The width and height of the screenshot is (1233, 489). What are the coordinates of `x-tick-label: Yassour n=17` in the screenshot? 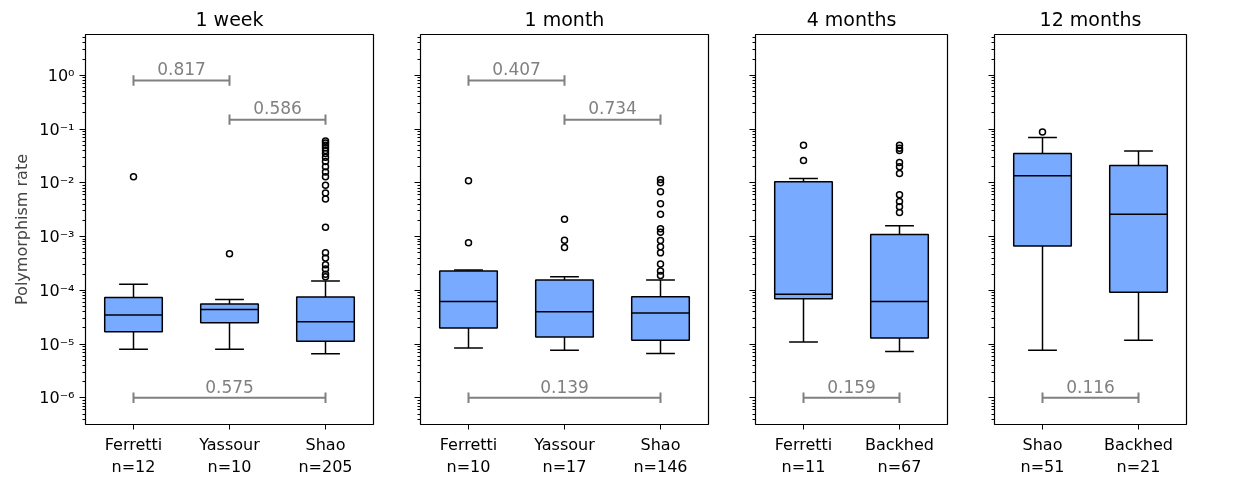 It's located at (564, 455).